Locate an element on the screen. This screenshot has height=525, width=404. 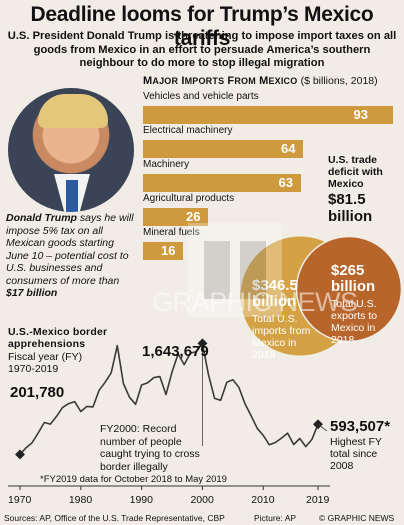
imports-unit: ($ billions, 2018) is located at coordinates (339, 81).